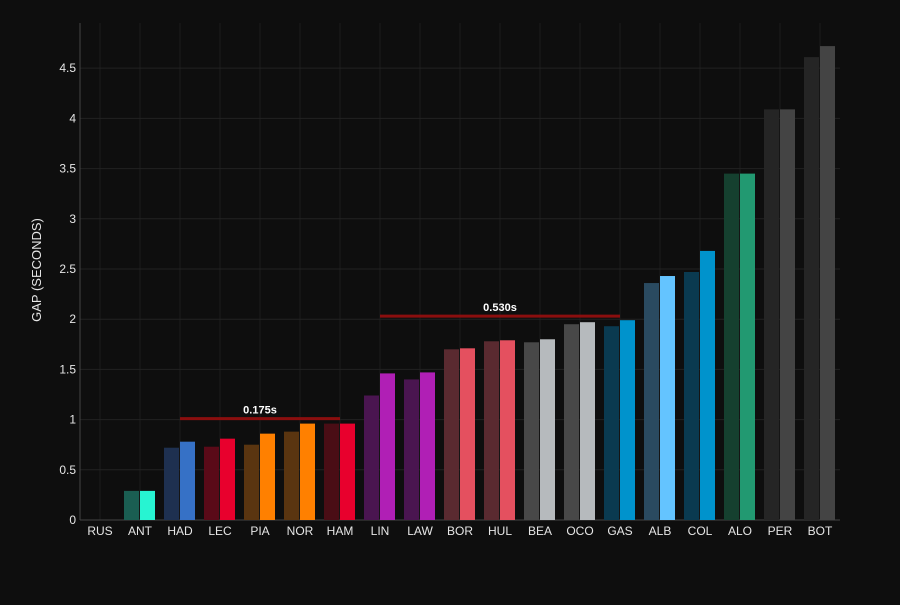  What do you see at coordinates (67, 369) in the screenshot?
I see `y-tick-label: 1.5` at bounding box center [67, 369].